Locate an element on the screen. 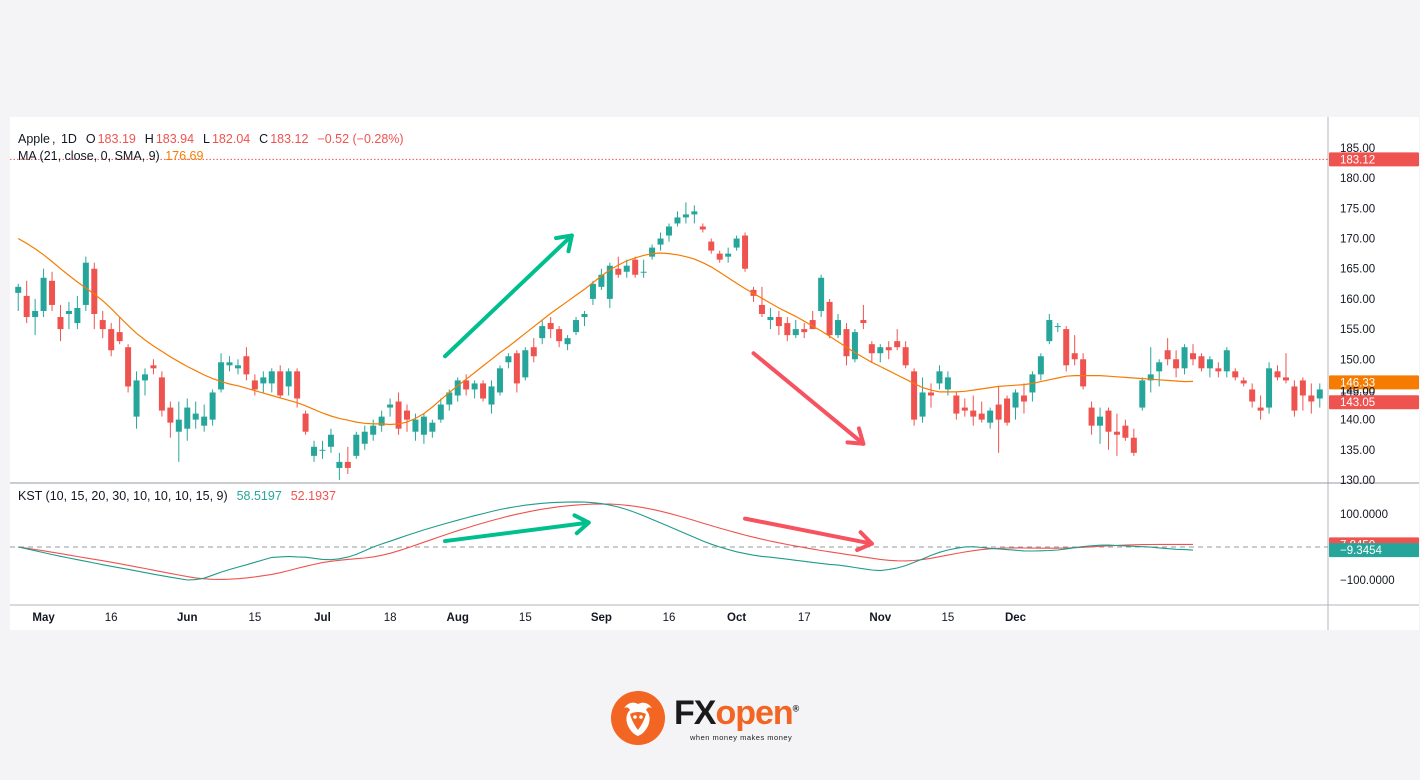 This screenshot has height=780, width=1420. ma-label: MA (21, close, 0, SMA, 9) is located at coordinates (89, 156).